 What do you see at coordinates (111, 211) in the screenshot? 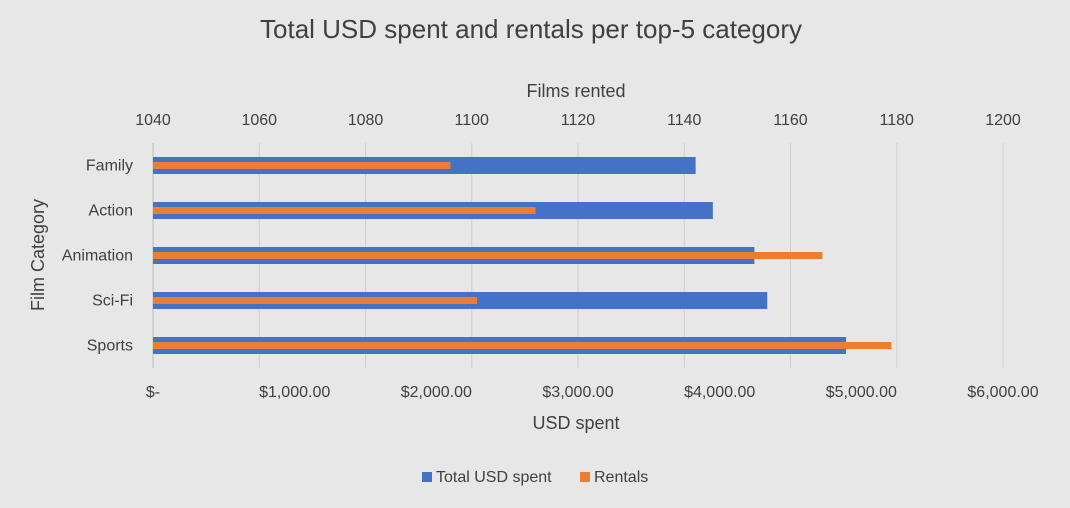
I see `category-label: Action` at bounding box center [111, 211].